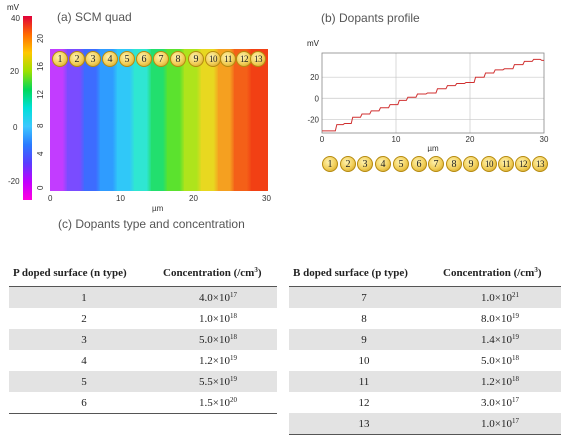 This screenshot has width=570, height=435. I want to click on profile-x-tick: 10, so click(396, 139).